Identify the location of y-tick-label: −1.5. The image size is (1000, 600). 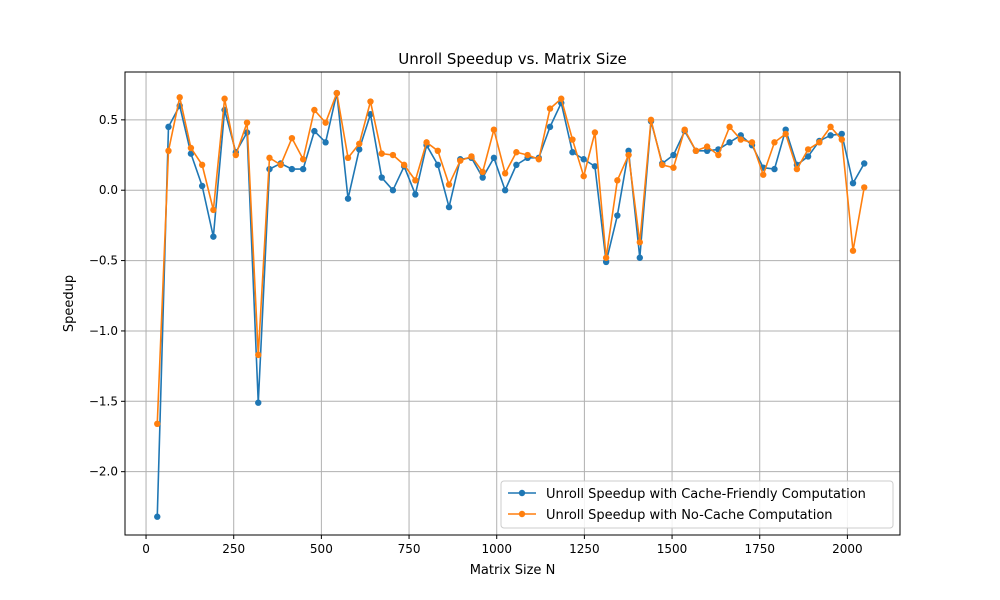
(103, 401).